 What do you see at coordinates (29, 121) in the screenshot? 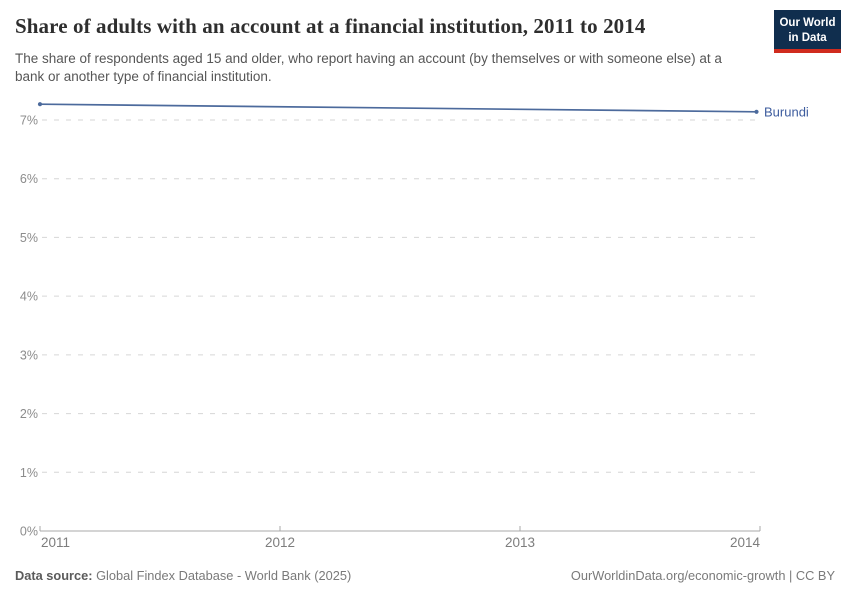
I see `y-tick-7: 7%` at bounding box center [29, 121].